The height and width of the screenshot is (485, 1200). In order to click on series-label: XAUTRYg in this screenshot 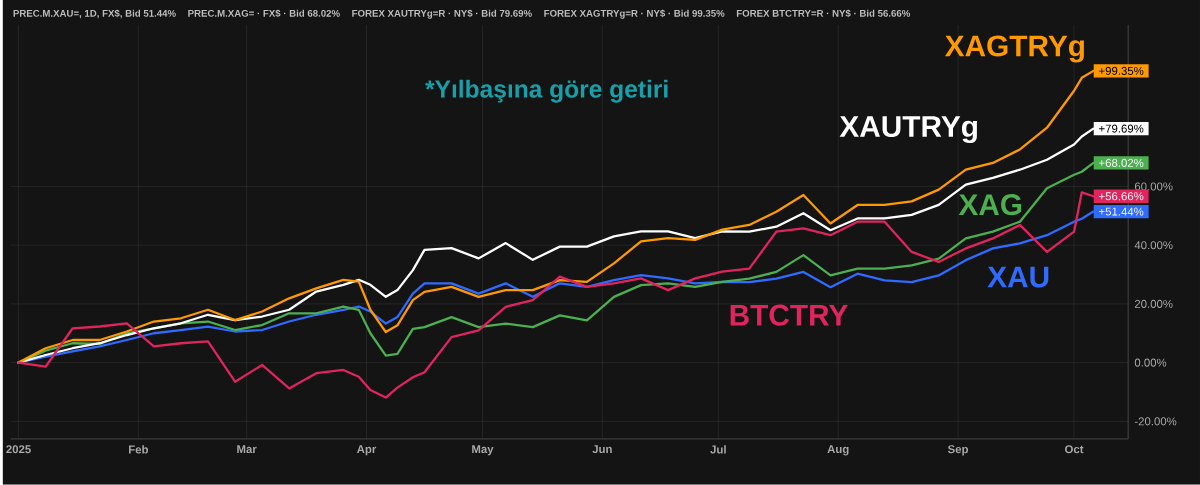, I will do `click(908, 130)`.